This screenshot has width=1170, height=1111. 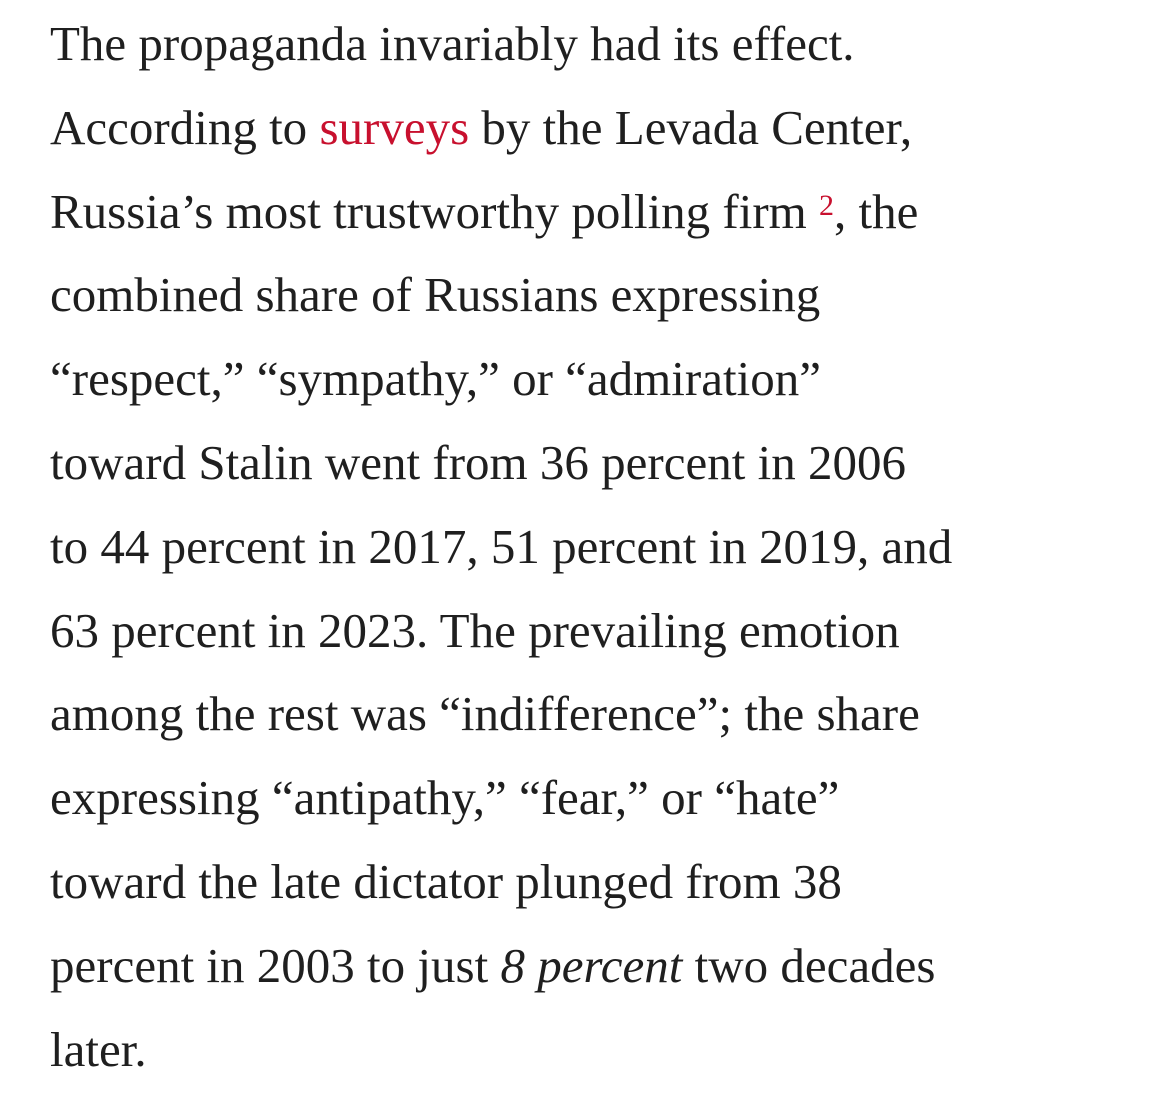 I want to click on text-segment: by the Levada Center,, so click(x=691, y=127).